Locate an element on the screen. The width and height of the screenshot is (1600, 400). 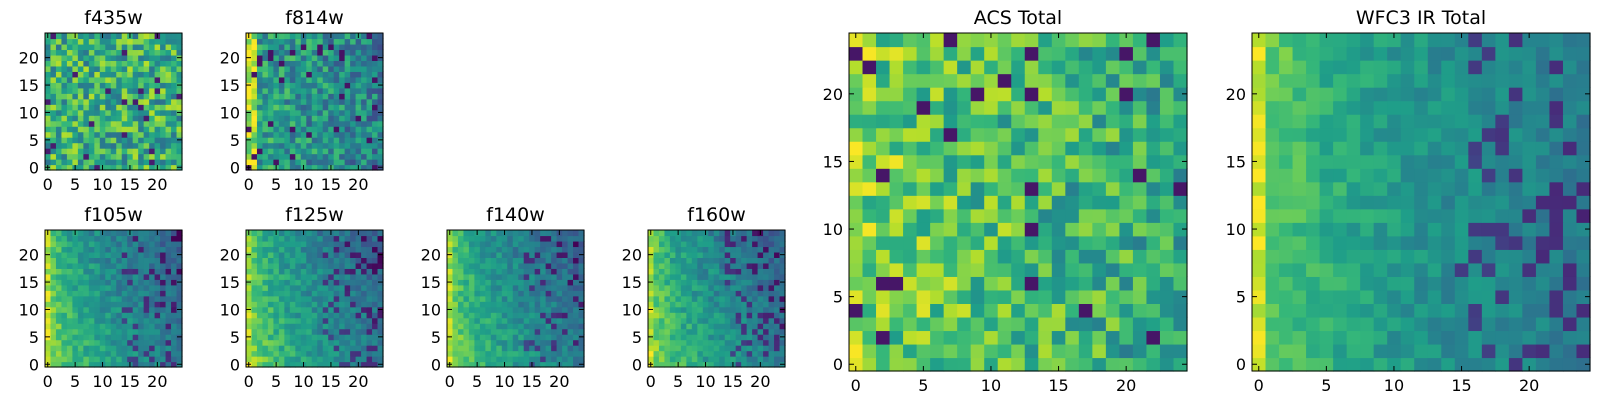
x-tick-label: 20 is located at coordinates (358, 381).